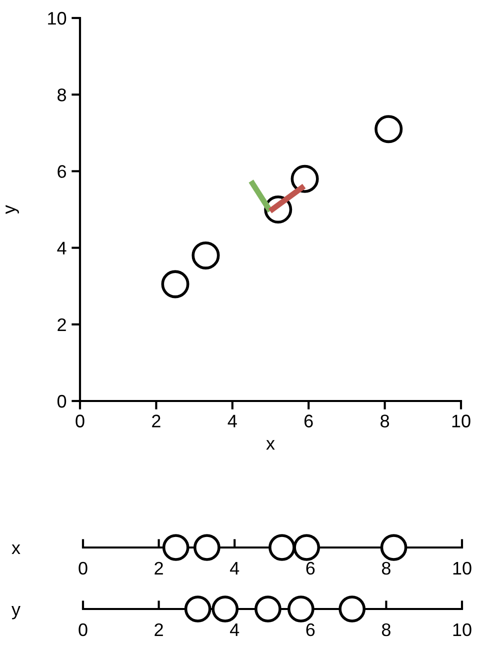 Image resolution: width=477 pixels, height=646 pixels. I want to click on y-tick-label: 4, so click(61, 248).